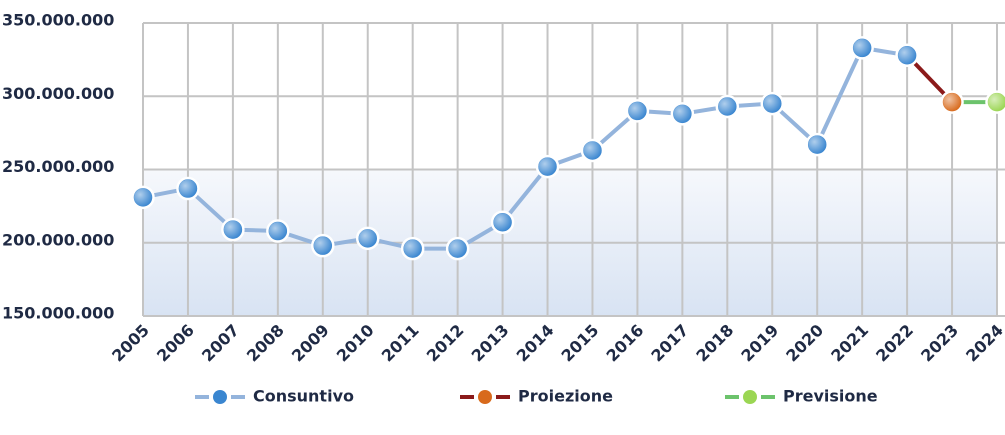 The height and width of the screenshot is (435, 1005). What do you see at coordinates (355, 343) in the screenshot?
I see `x-tick-label: 2010` at bounding box center [355, 343].